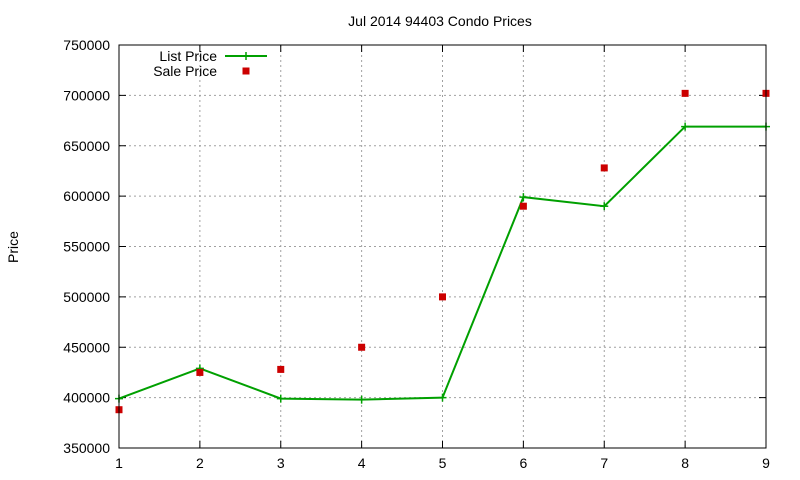 Image resolution: width=800 pixels, height=480 pixels. I want to click on y-tick-label: 600000, so click(86, 196).